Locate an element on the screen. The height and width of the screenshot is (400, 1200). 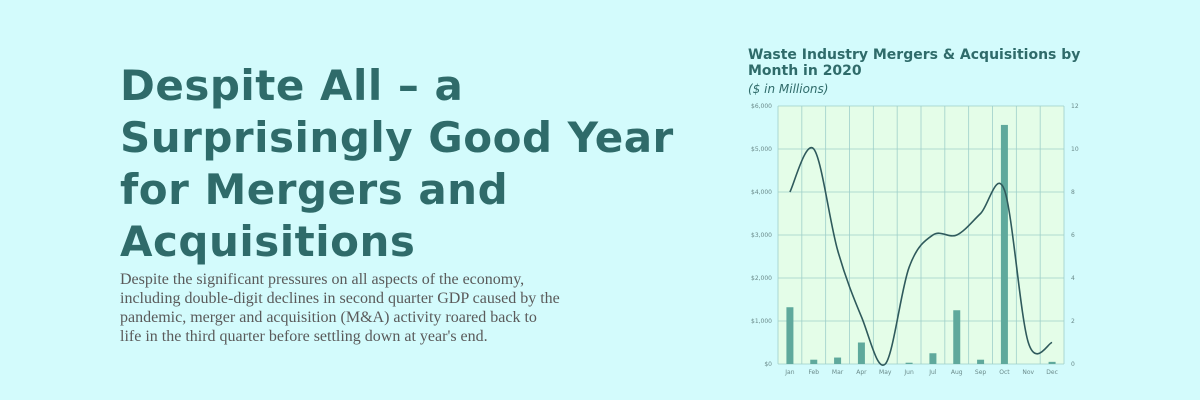
y2-tick-label: 8 is located at coordinates (1073, 192).